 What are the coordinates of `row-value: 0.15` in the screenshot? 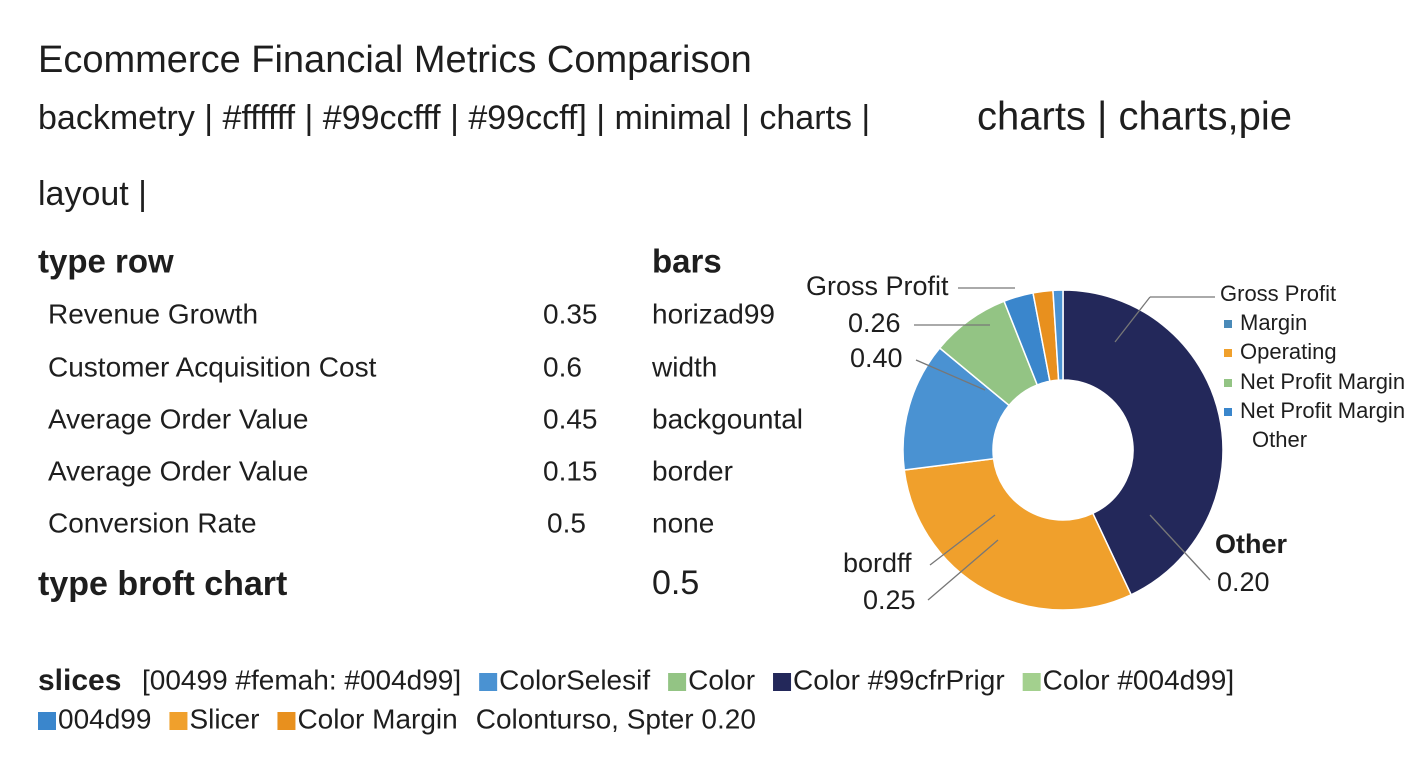 It's located at (570, 470).